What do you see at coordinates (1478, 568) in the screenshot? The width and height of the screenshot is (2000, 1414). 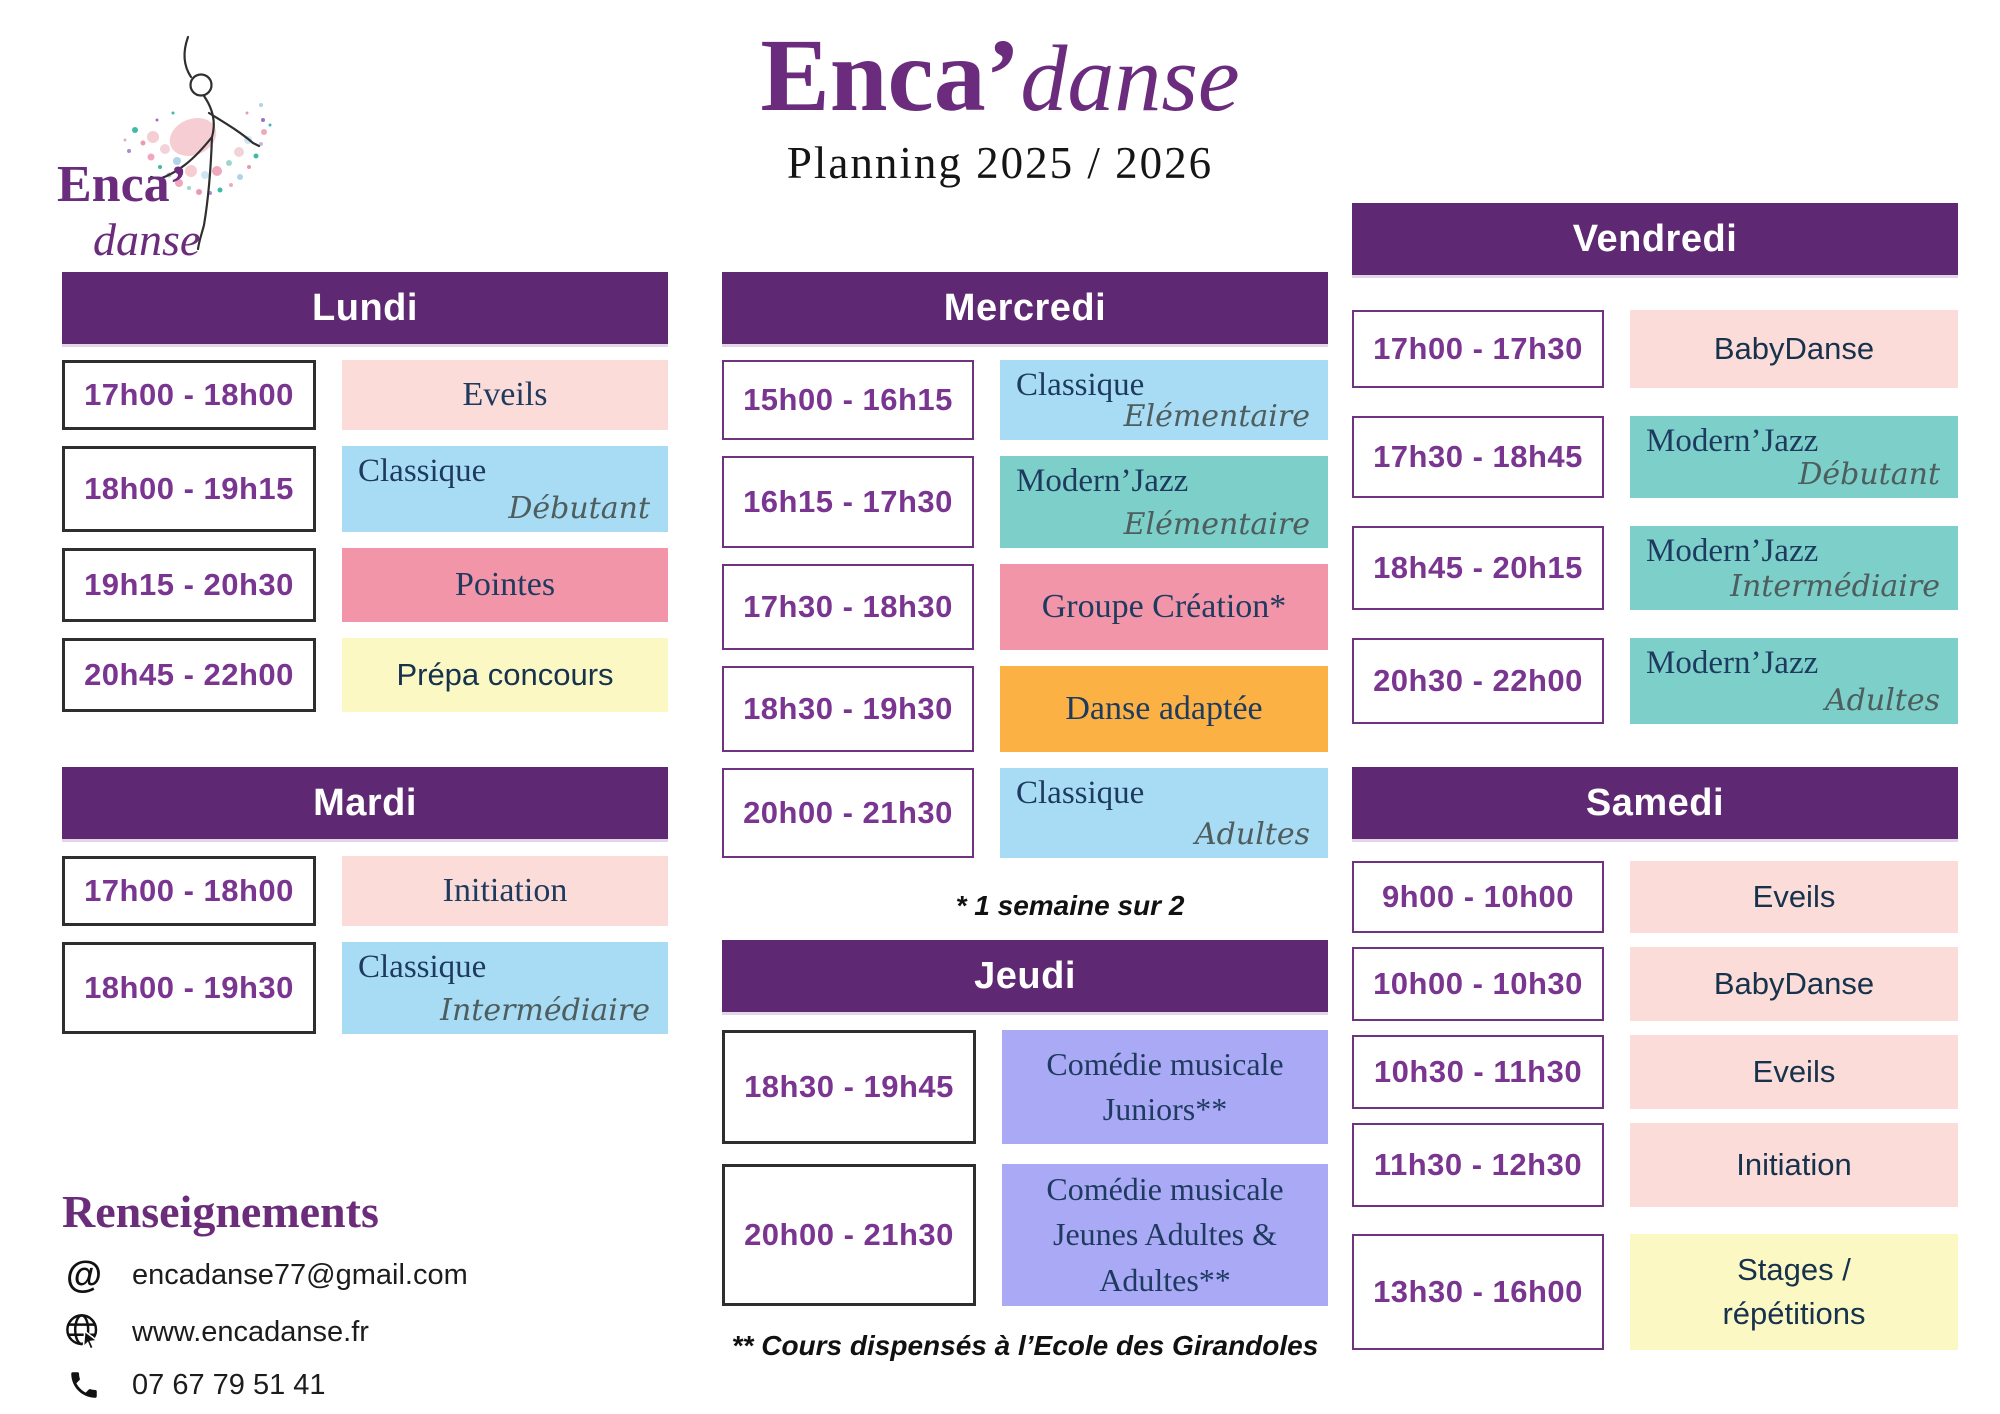 I see `time-slot: 18h45 - 20h15` at bounding box center [1478, 568].